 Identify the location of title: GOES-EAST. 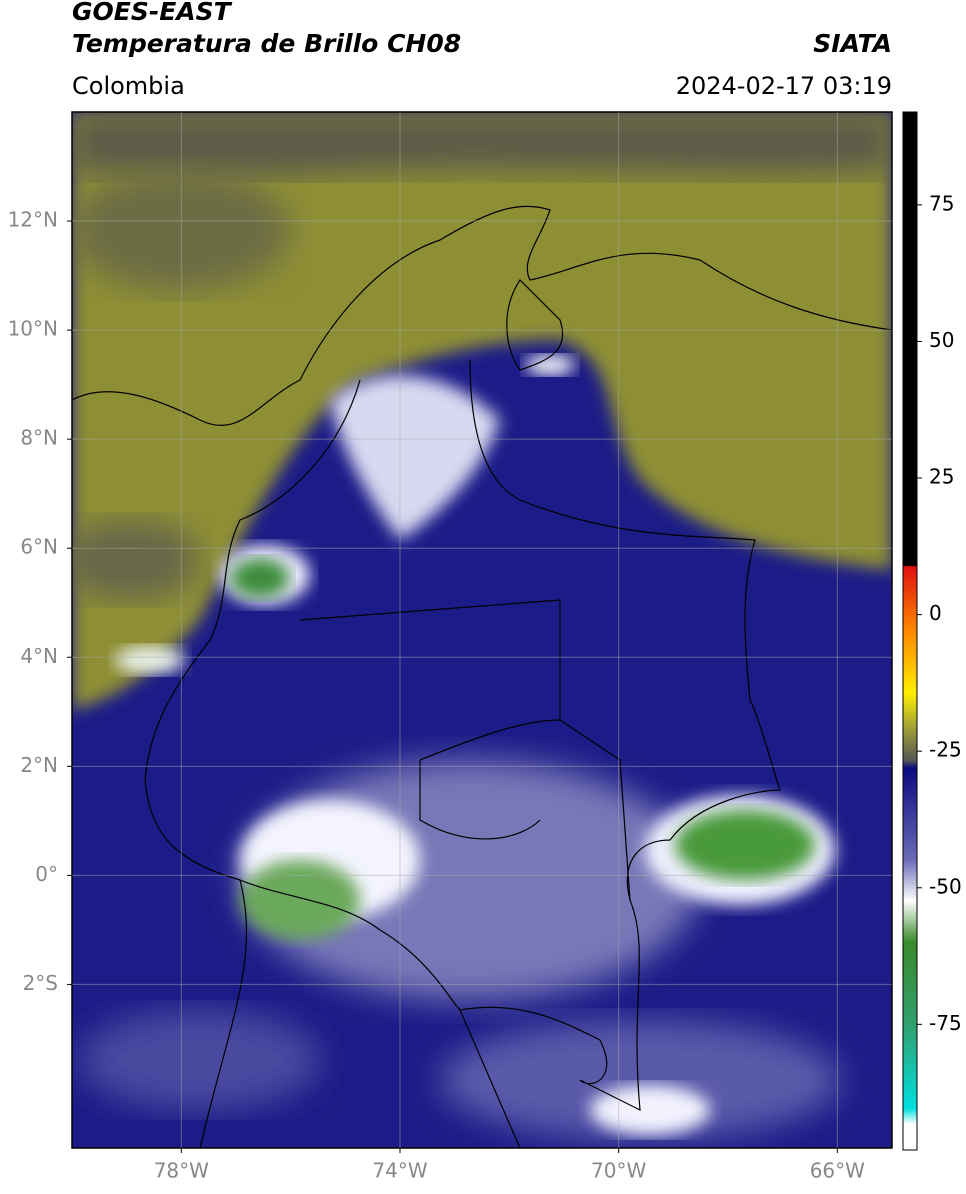
(152, 13).